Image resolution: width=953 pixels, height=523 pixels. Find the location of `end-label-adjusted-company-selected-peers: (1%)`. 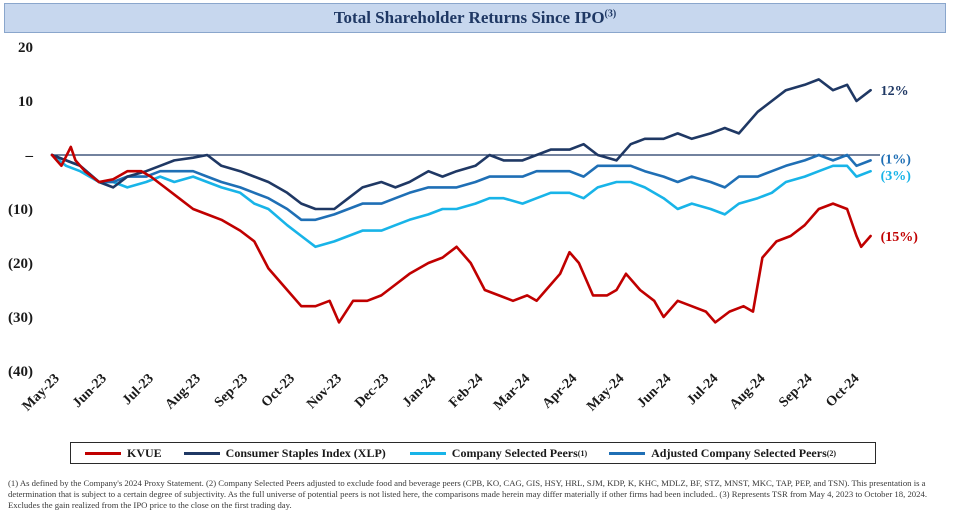

end-label-adjusted-company-selected-peers: (1%) is located at coordinates (896, 159).